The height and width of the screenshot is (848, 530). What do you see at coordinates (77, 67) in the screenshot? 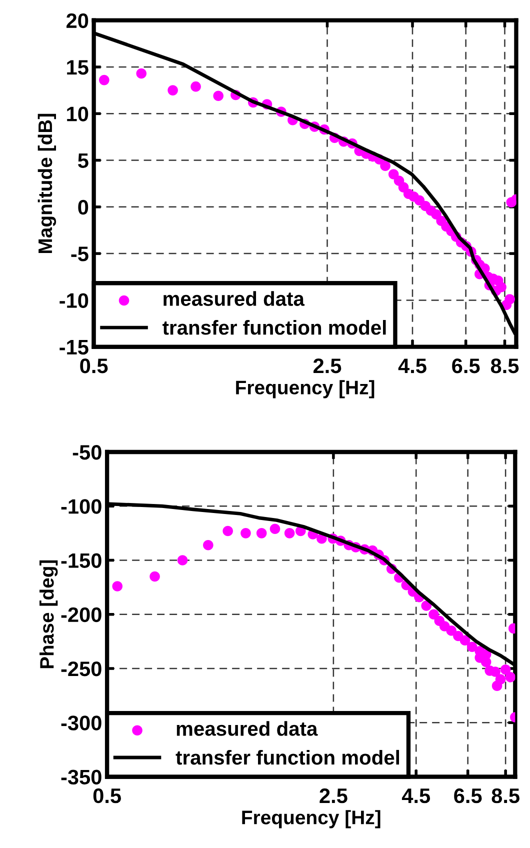
I see `y-tick-label: 15` at bounding box center [77, 67].